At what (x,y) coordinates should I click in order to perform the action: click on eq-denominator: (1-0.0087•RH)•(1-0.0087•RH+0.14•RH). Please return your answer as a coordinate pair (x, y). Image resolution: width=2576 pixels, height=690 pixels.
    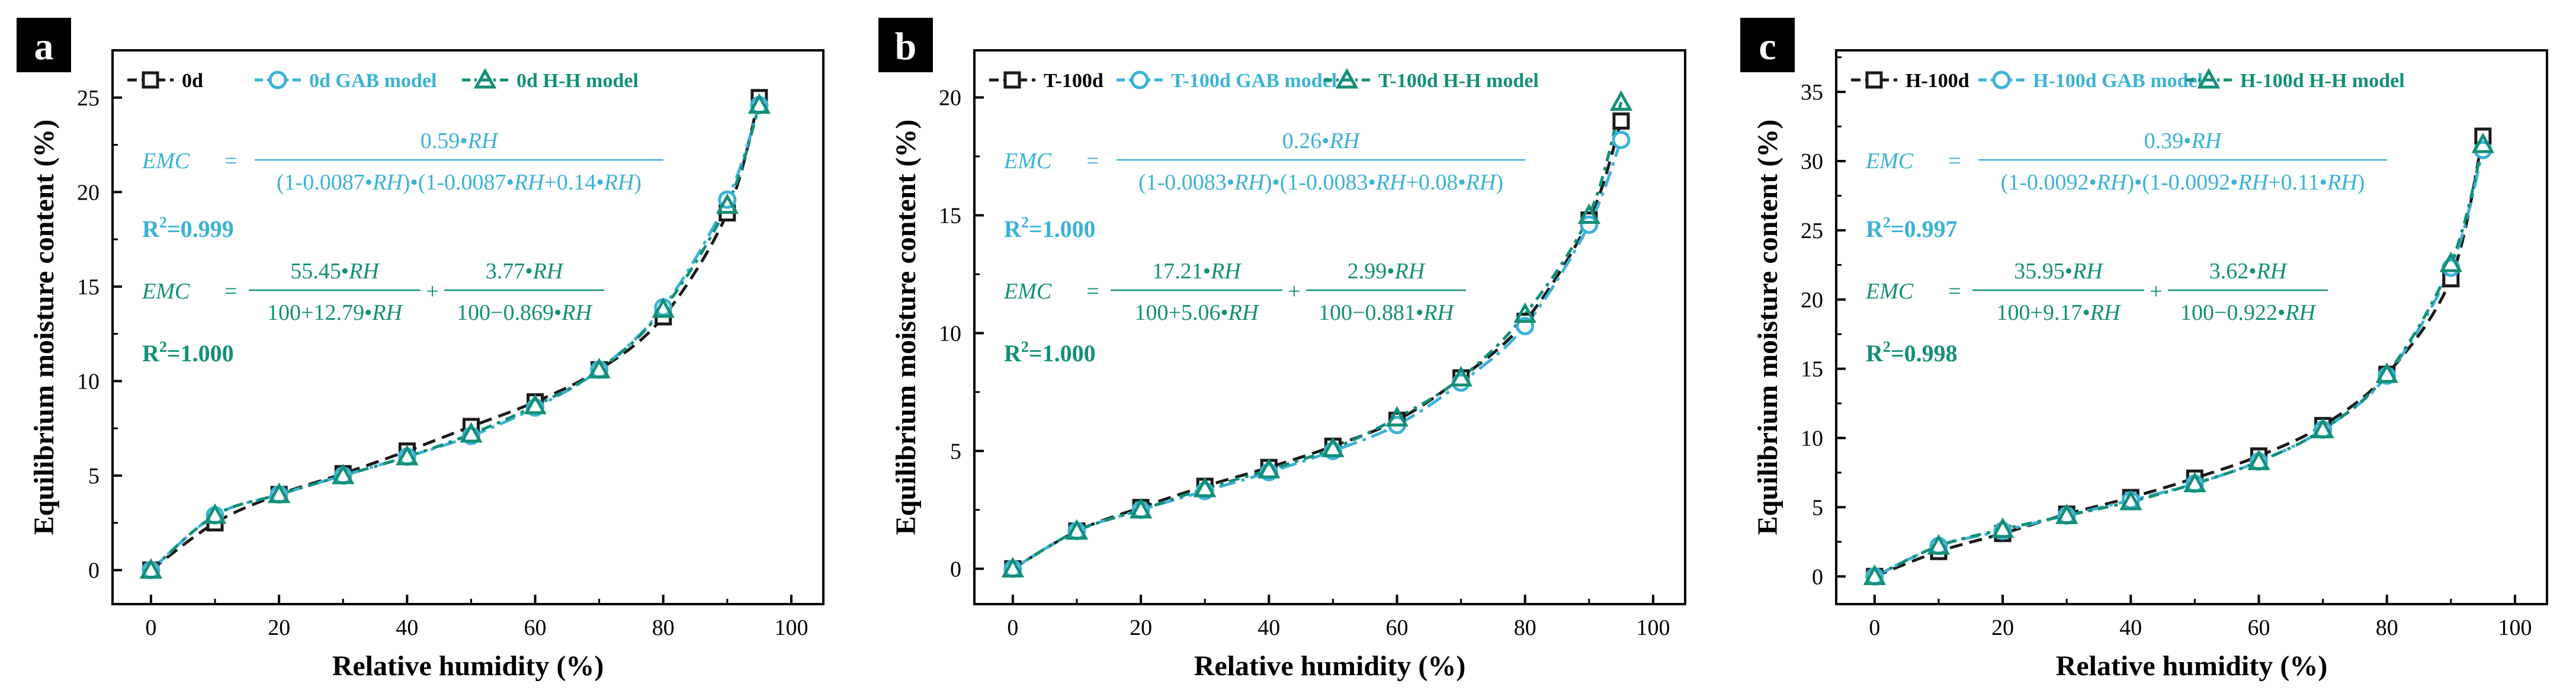
    Looking at the image, I should click on (459, 182).